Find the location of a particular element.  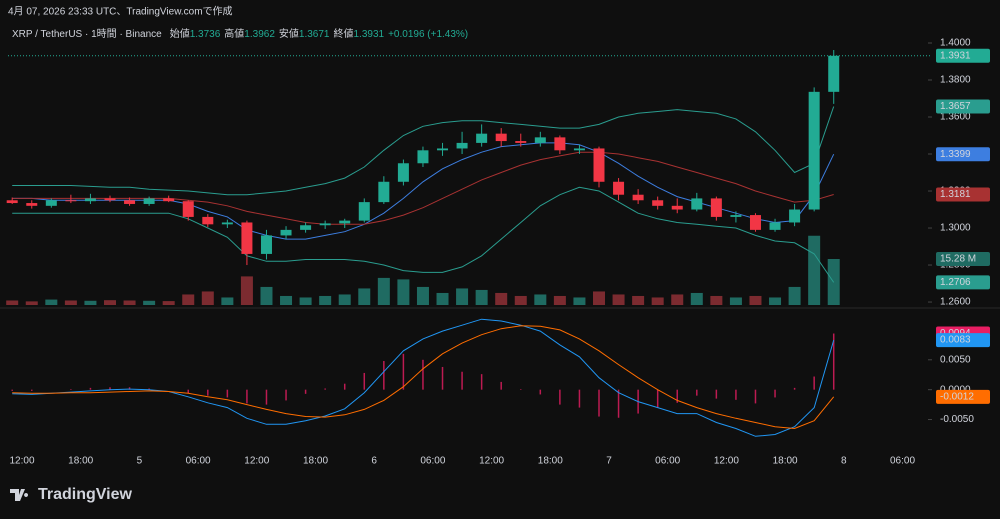

created-note: 4月 07, 2026 23:33 UTC、TradingView.comで作成 is located at coordinates (120, 12).